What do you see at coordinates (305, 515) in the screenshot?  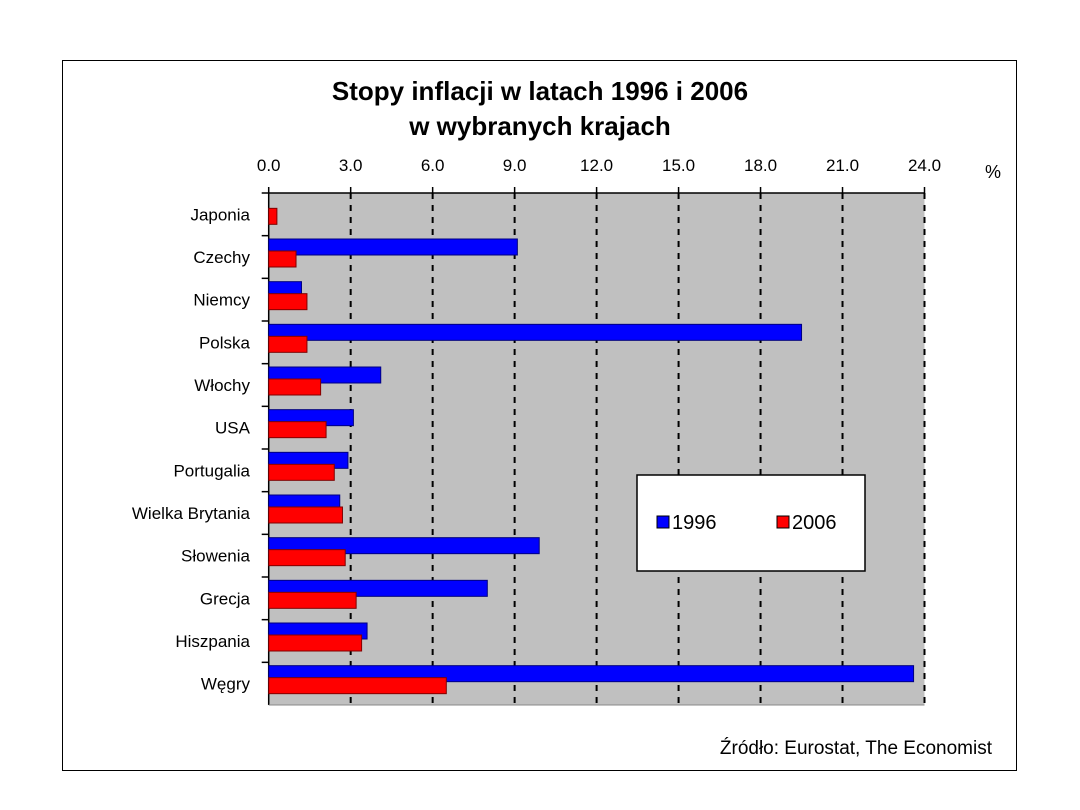 I see `bar-2006-wielka-brytania` at bounding box center [305, 515].